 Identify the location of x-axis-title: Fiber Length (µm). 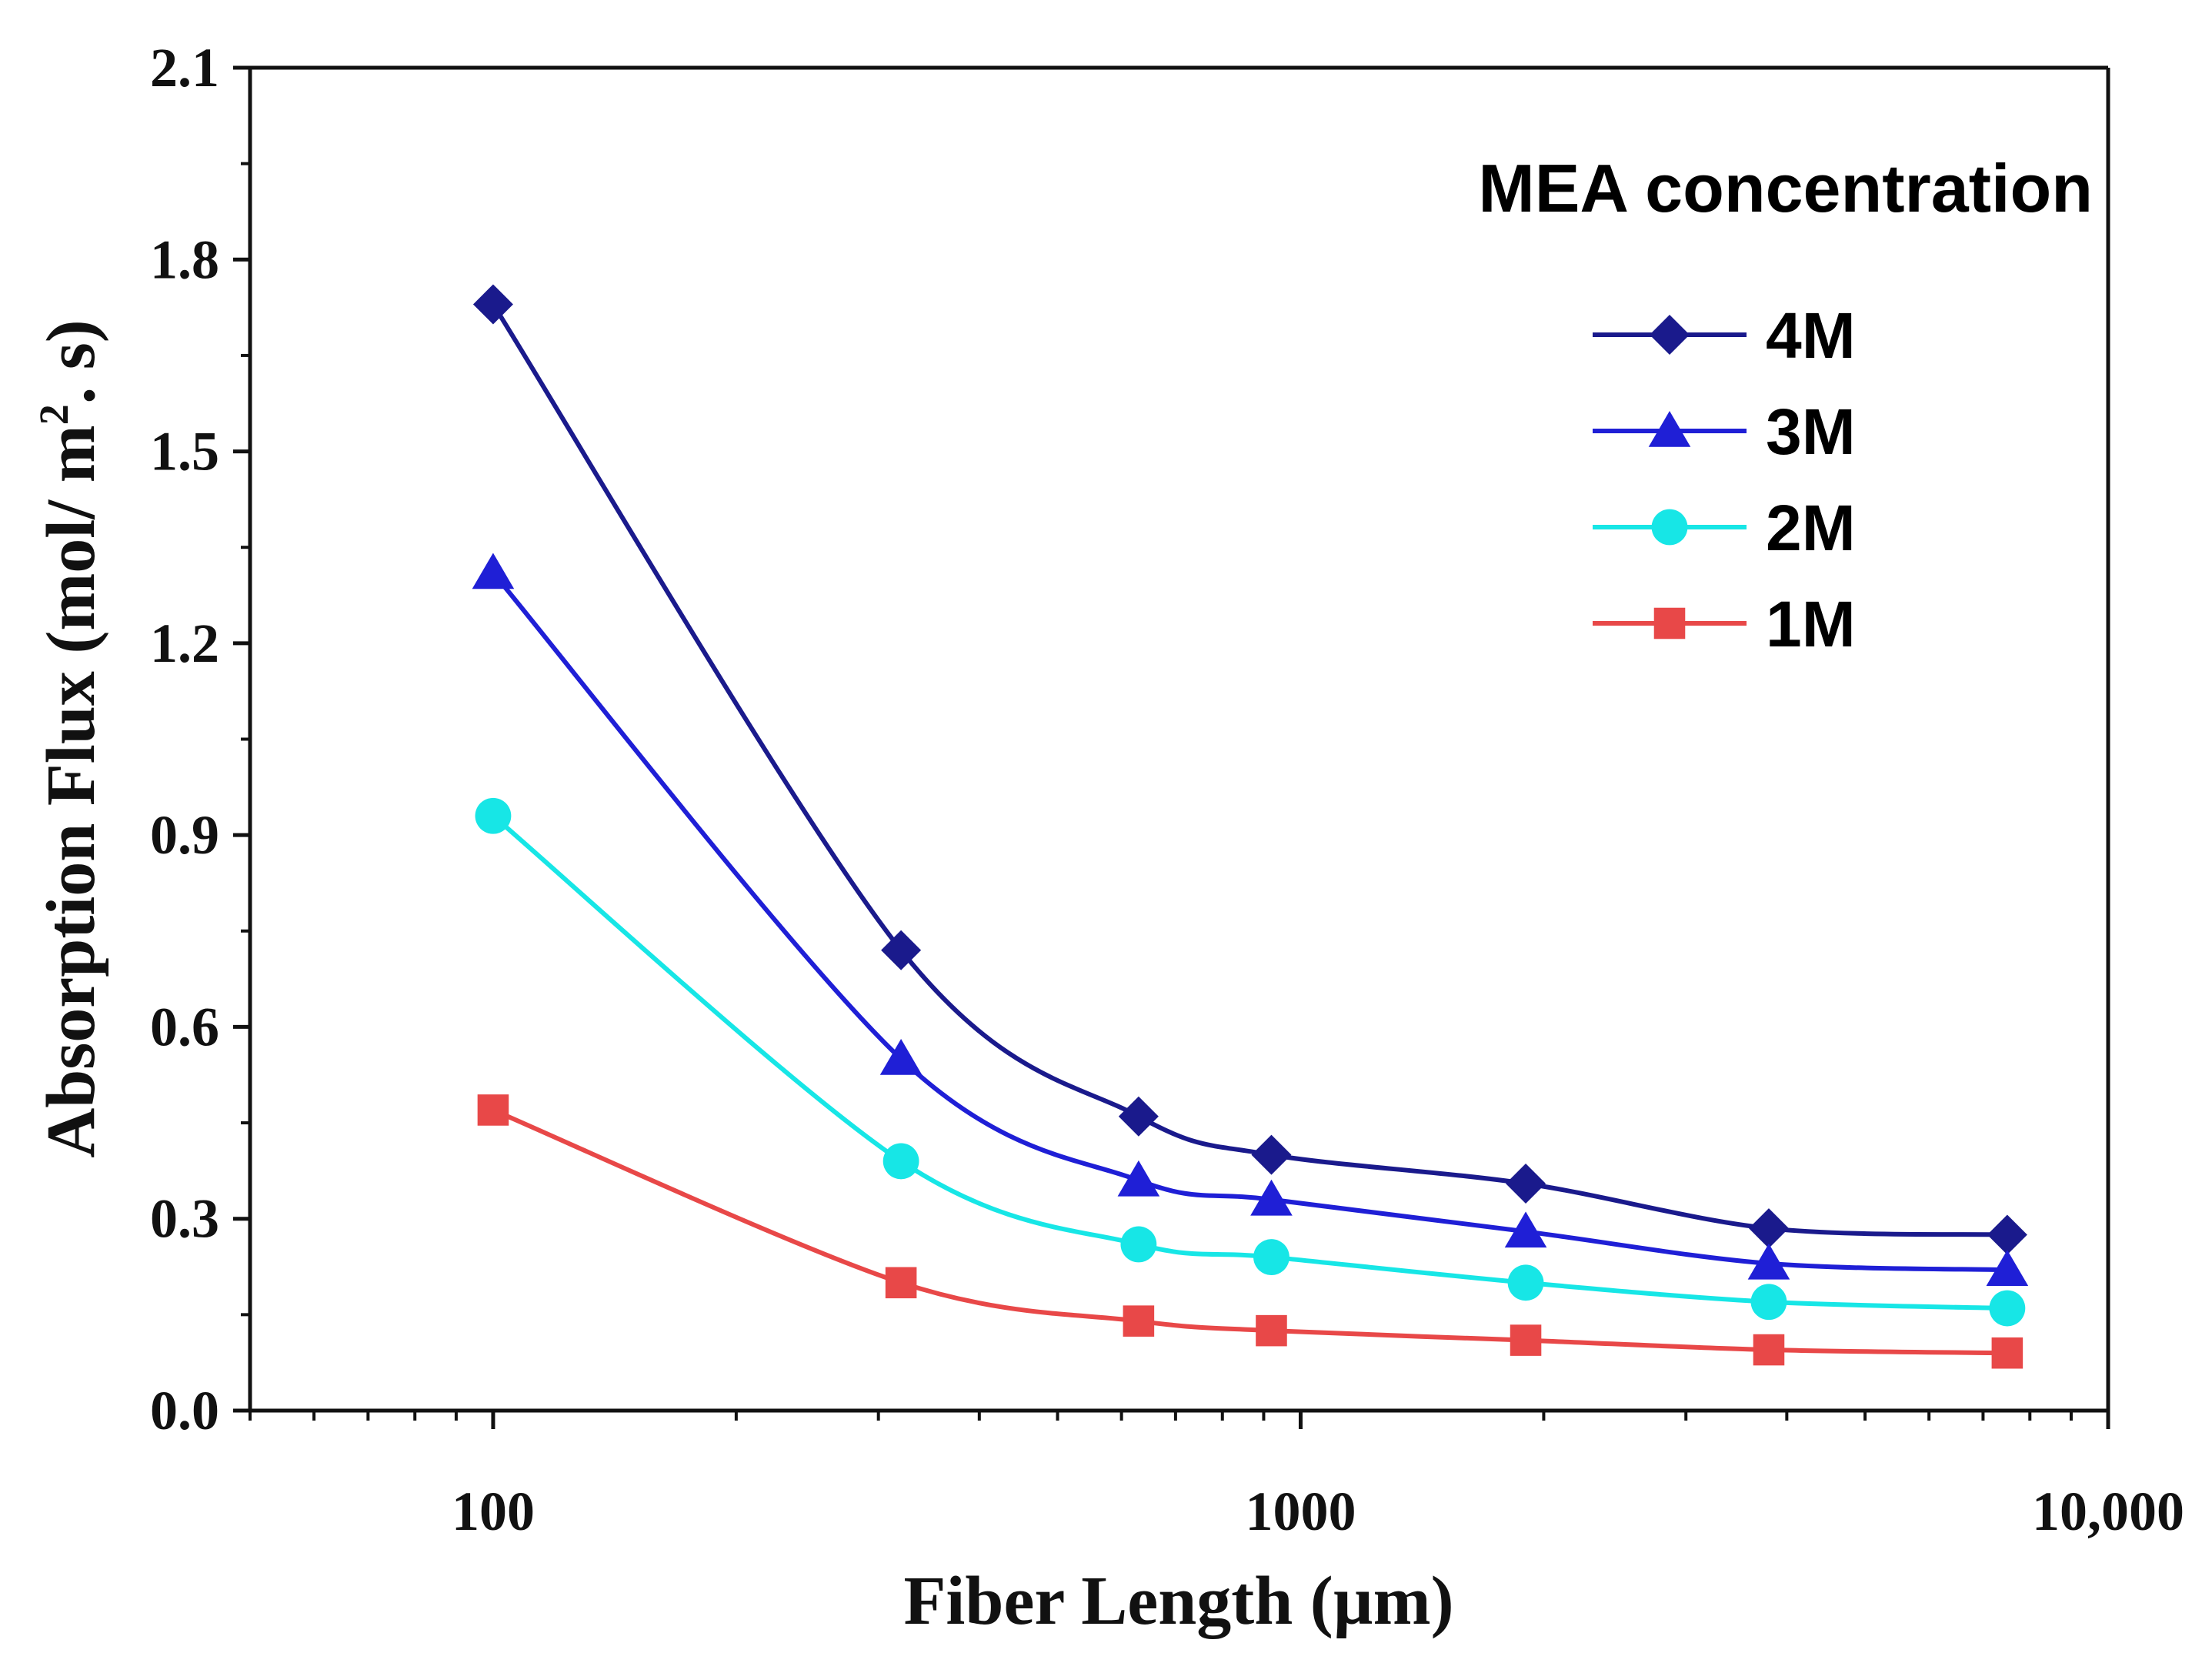
(1178, 1601).